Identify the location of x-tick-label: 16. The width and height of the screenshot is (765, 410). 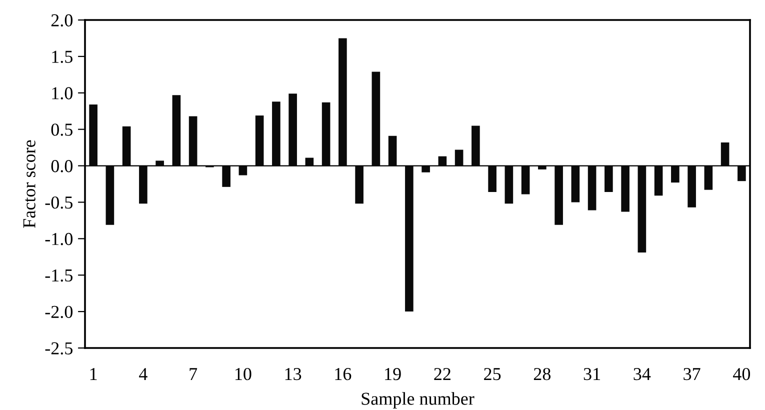
(343, 374).